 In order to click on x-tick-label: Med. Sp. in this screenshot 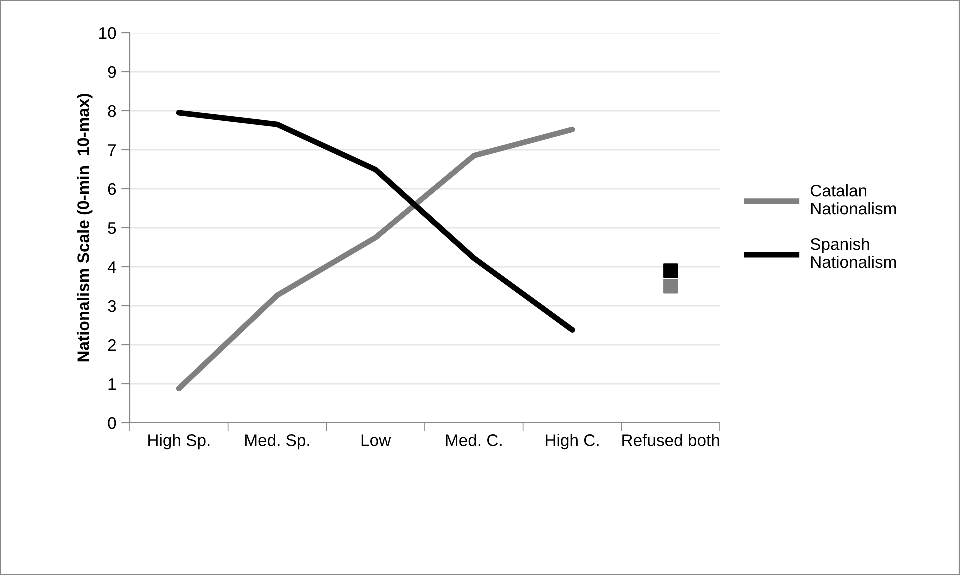, I will do `click(278, 442)`.